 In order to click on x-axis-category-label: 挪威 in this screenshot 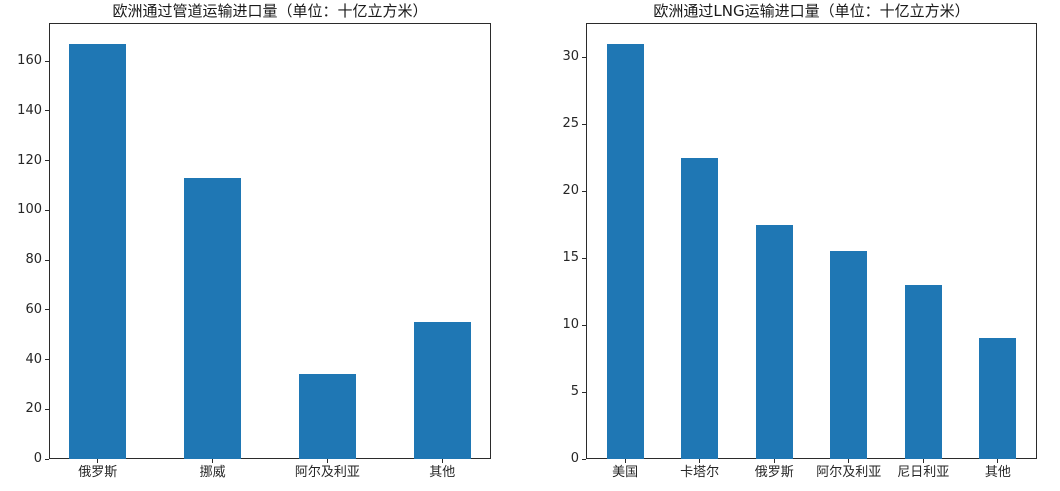, I will do `click(212, 472)`.